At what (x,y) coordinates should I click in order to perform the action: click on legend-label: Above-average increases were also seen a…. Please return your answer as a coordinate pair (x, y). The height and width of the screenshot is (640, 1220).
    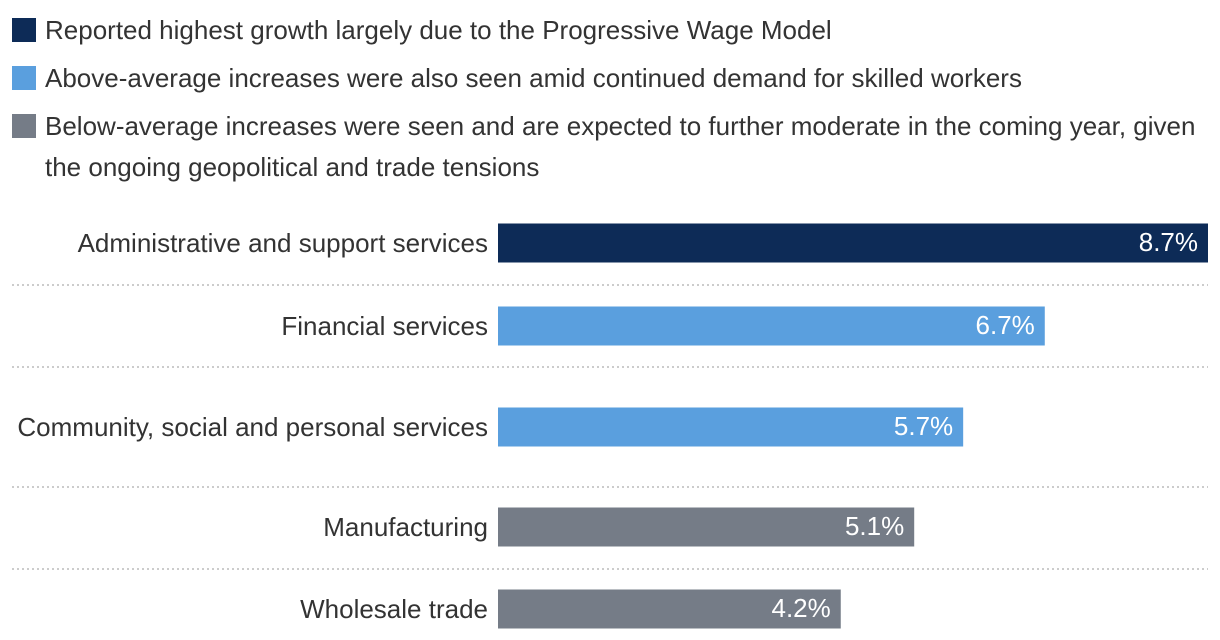
    Looking at the image, I should click on (533, 78).